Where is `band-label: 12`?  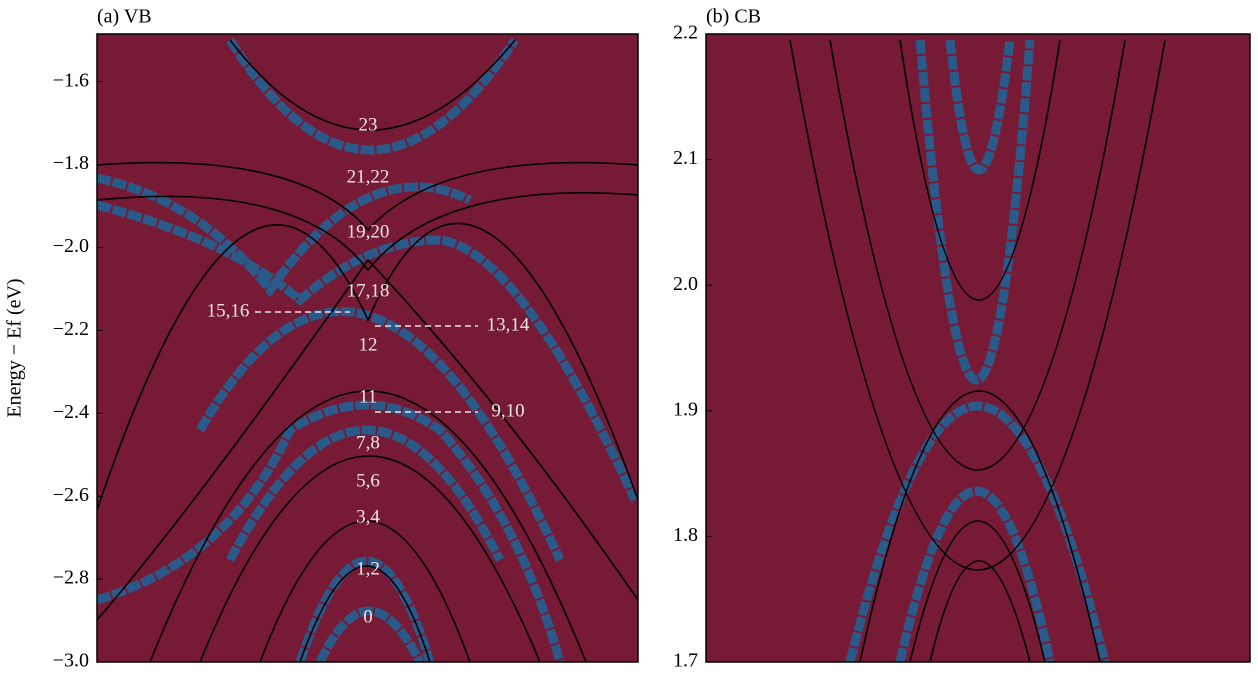 band-label: 12 is located at coordinates (368, 344).